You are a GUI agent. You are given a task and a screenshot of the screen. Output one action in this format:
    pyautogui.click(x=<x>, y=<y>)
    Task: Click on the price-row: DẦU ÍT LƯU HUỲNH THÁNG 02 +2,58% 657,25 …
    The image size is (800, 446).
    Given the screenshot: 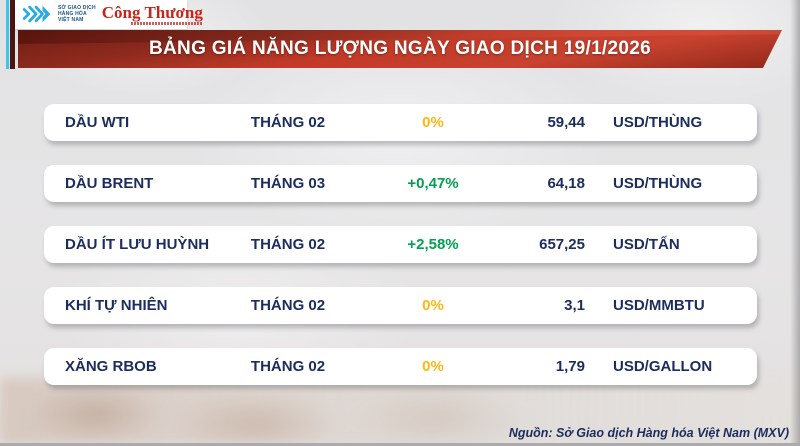 What is the action you would take?
    pyautogui.click(x=400, y=244)
    